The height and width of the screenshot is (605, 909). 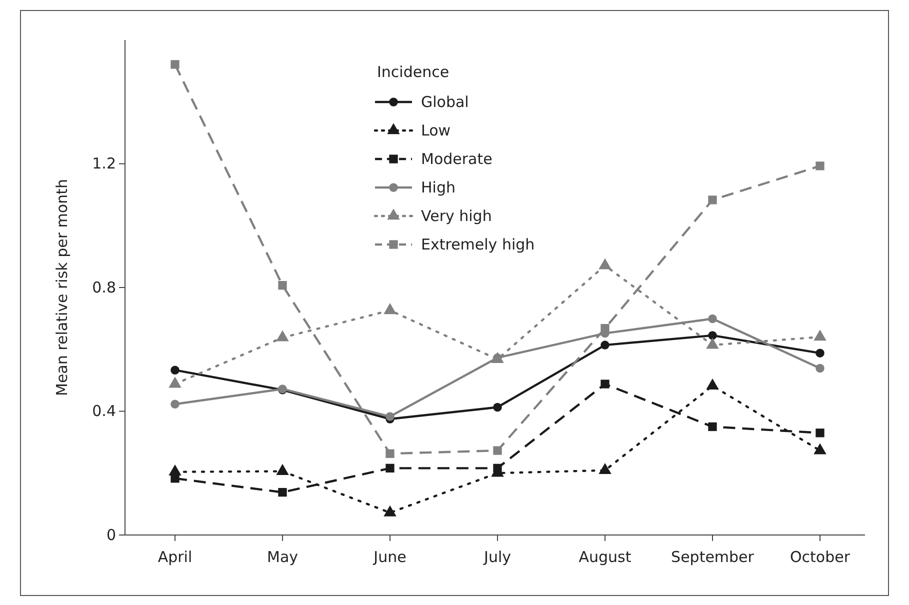 I want to click on legend-label: Extremely high, so click(x=478, y=245).